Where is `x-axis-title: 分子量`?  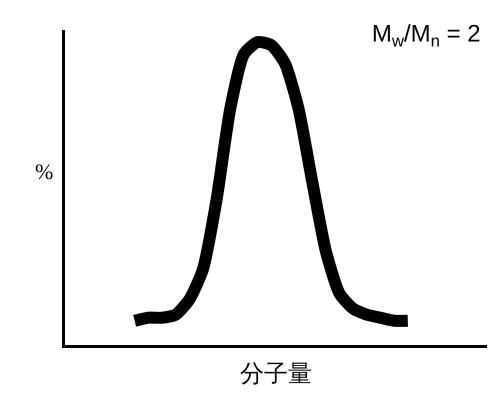 x-axis-title: 分子量 is located at coordinates (276, 374).